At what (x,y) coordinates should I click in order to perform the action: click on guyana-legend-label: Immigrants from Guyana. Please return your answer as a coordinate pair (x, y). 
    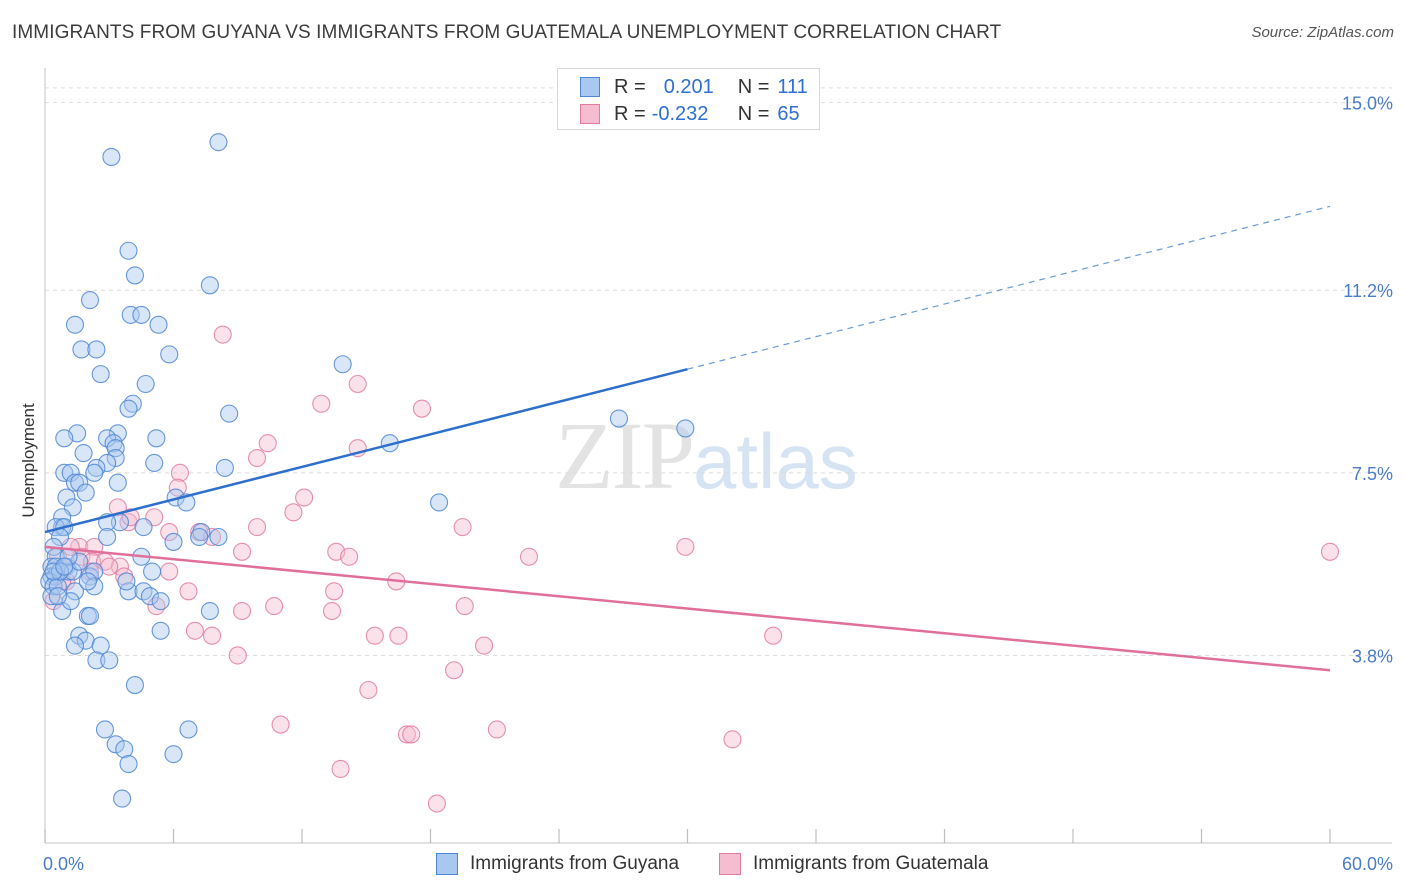
    Looking at the image, I should click on (575, 863).